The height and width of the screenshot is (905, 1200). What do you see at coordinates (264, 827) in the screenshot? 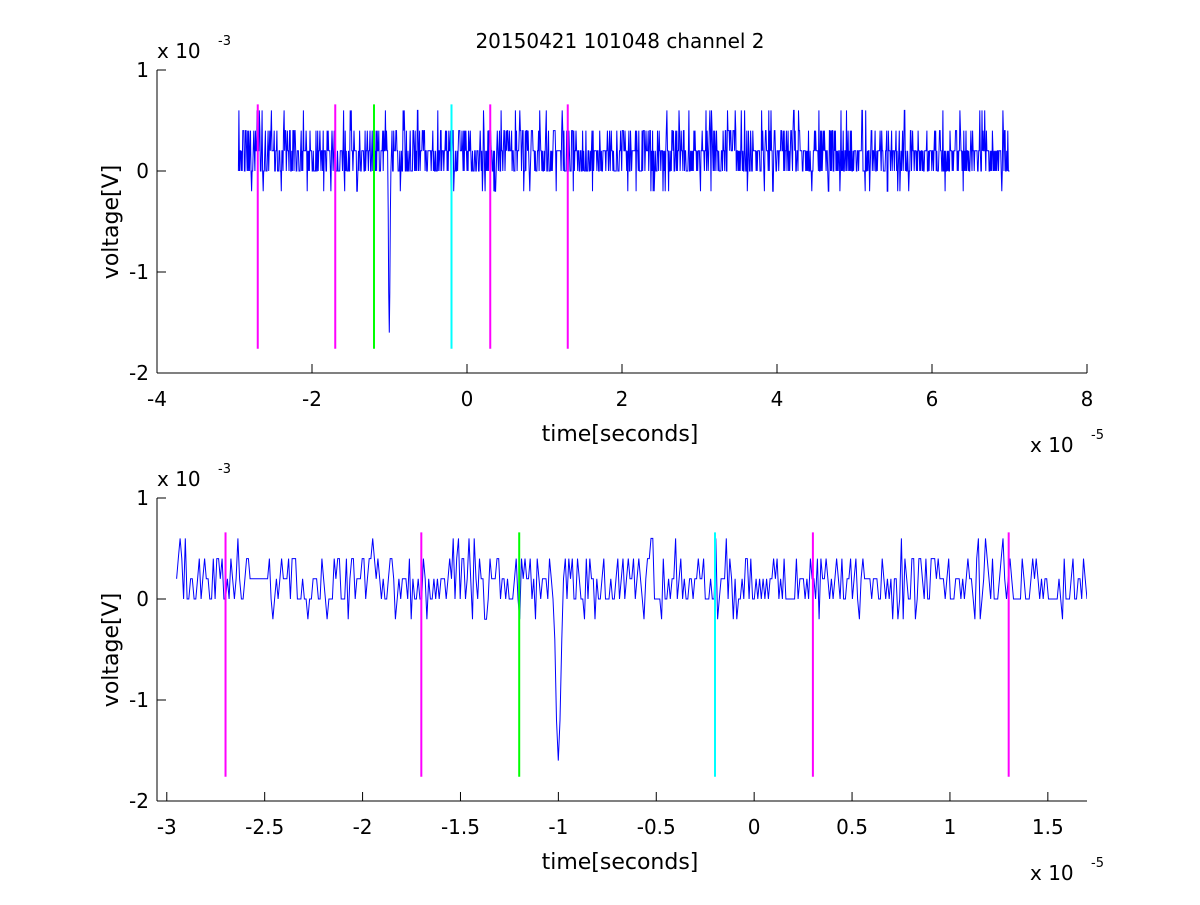
I see `x-tick-label-1: -2.5` at bounding box center [264, 827].